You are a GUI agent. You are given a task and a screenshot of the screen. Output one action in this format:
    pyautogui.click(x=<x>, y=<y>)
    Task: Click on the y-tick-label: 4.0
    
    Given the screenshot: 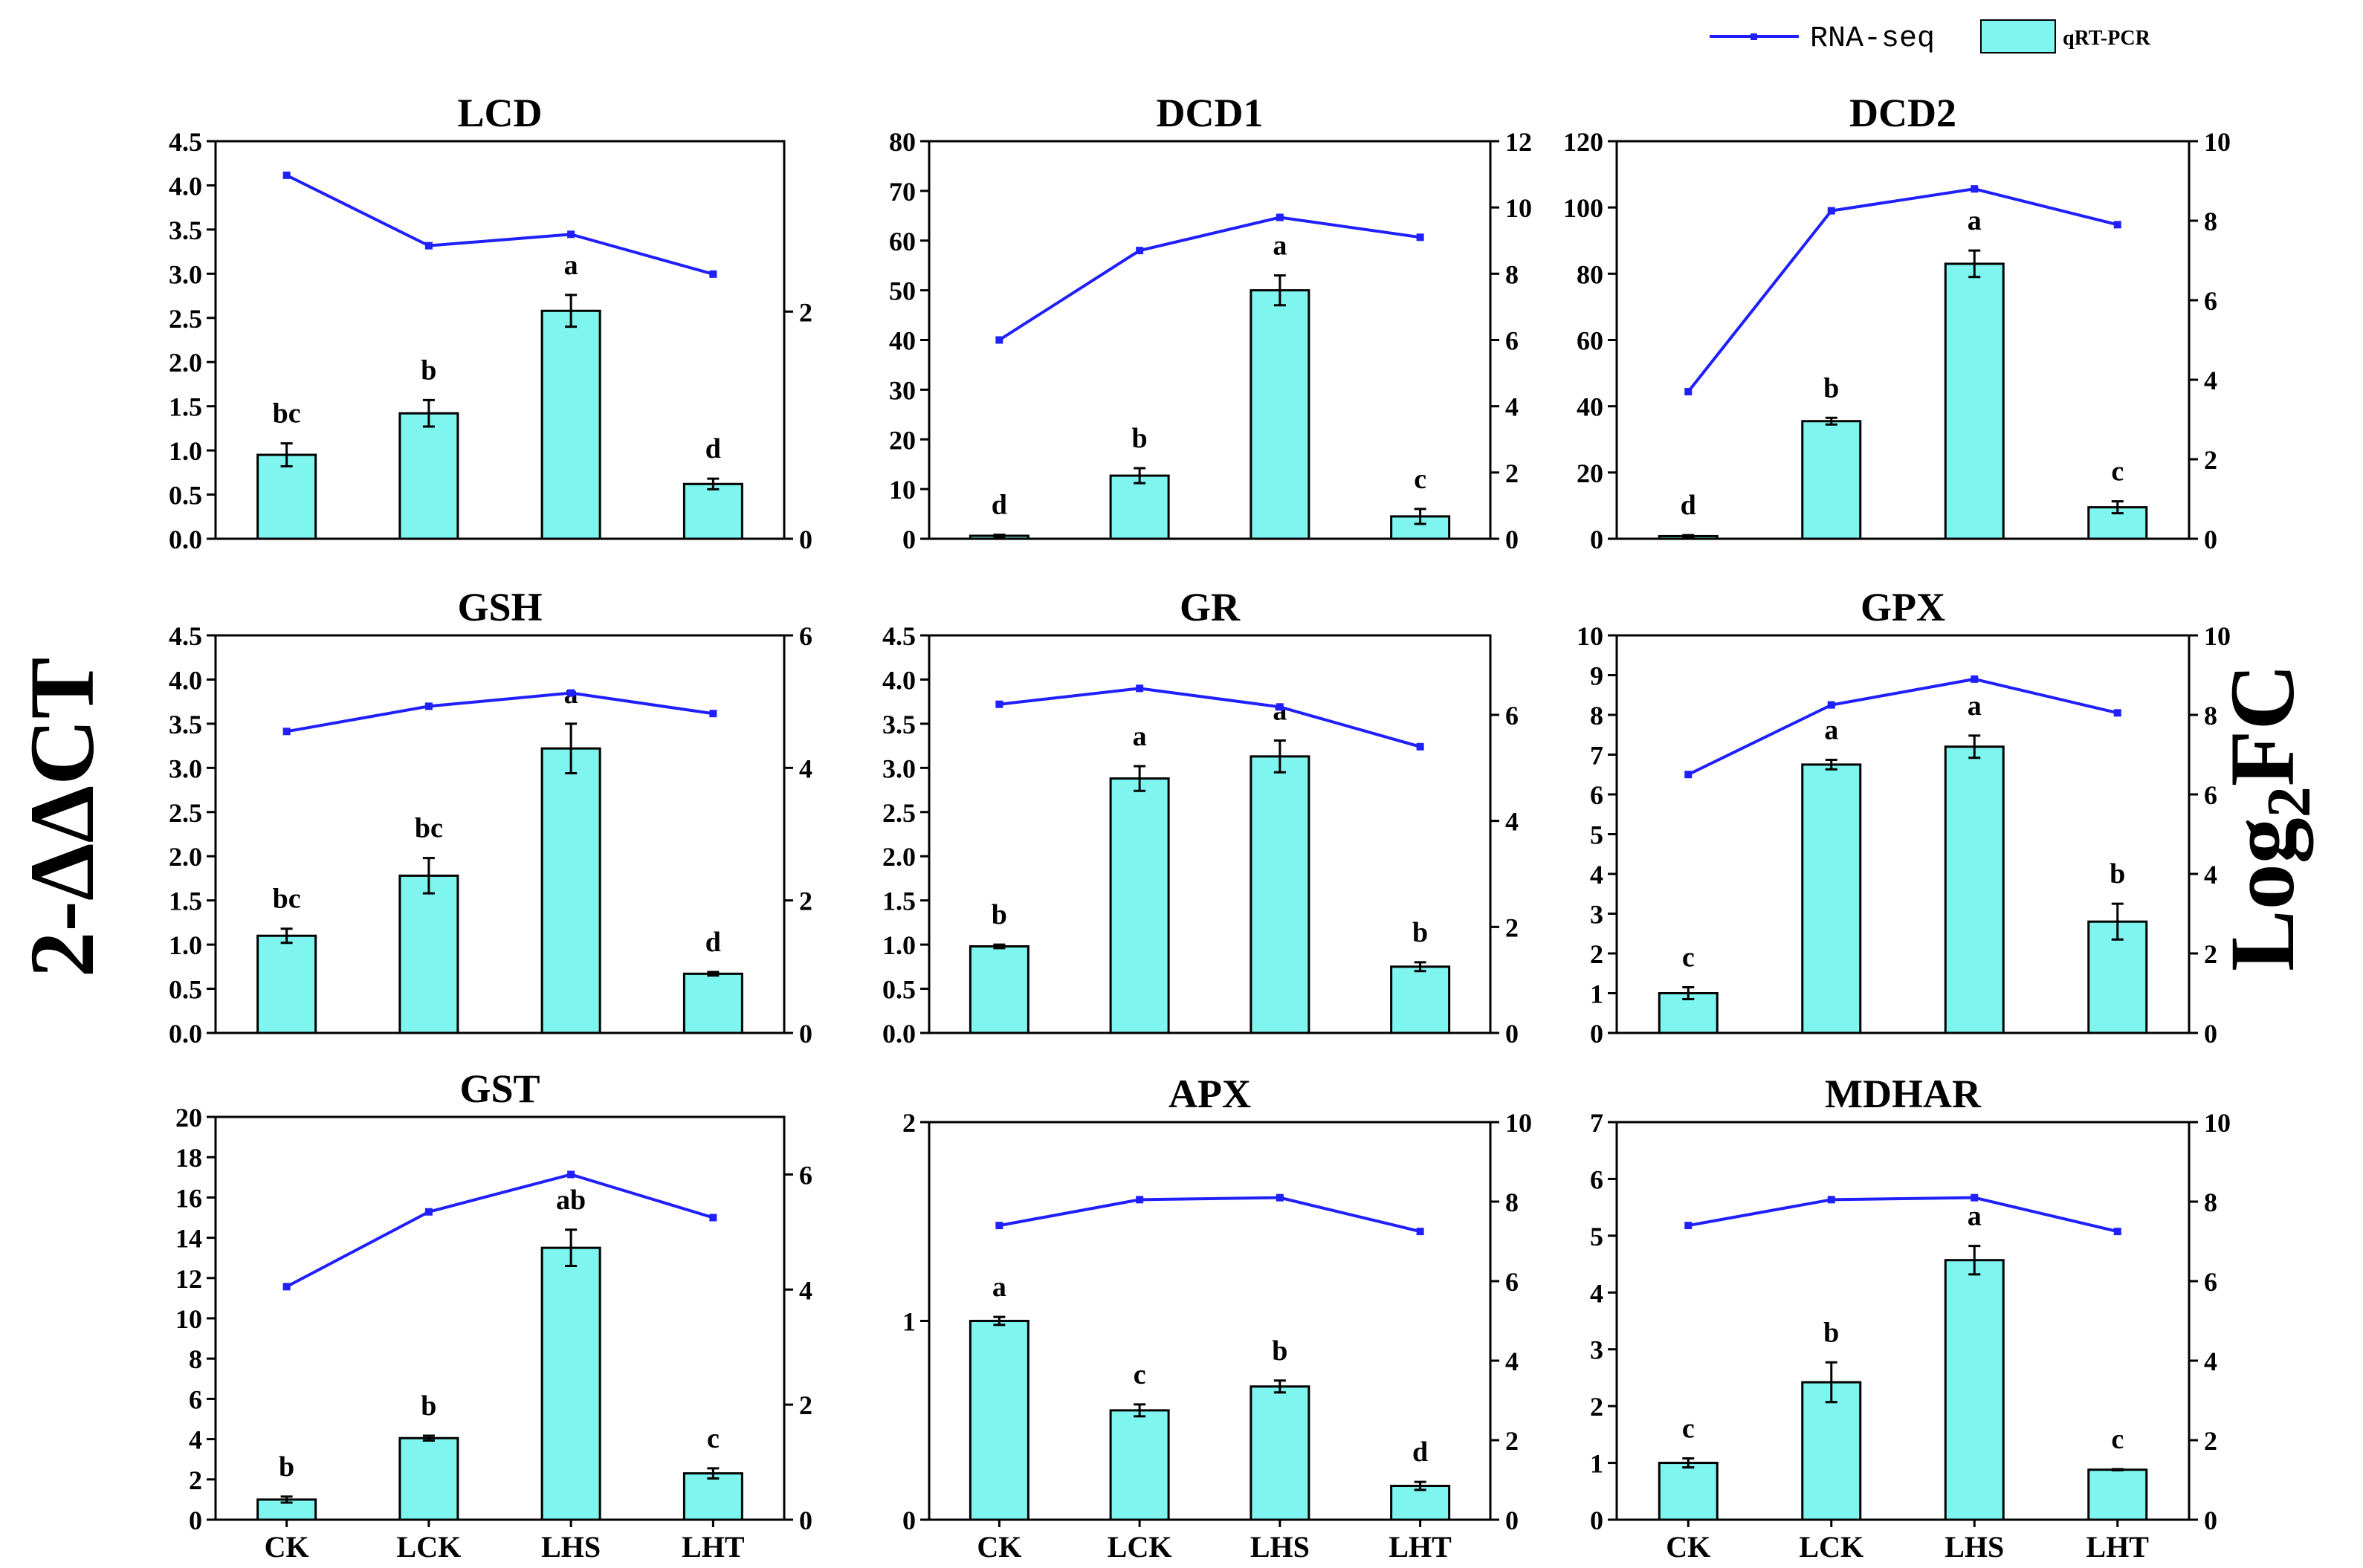 What is the action you would take?
    pyautogui.click(x=185, y=186)
    